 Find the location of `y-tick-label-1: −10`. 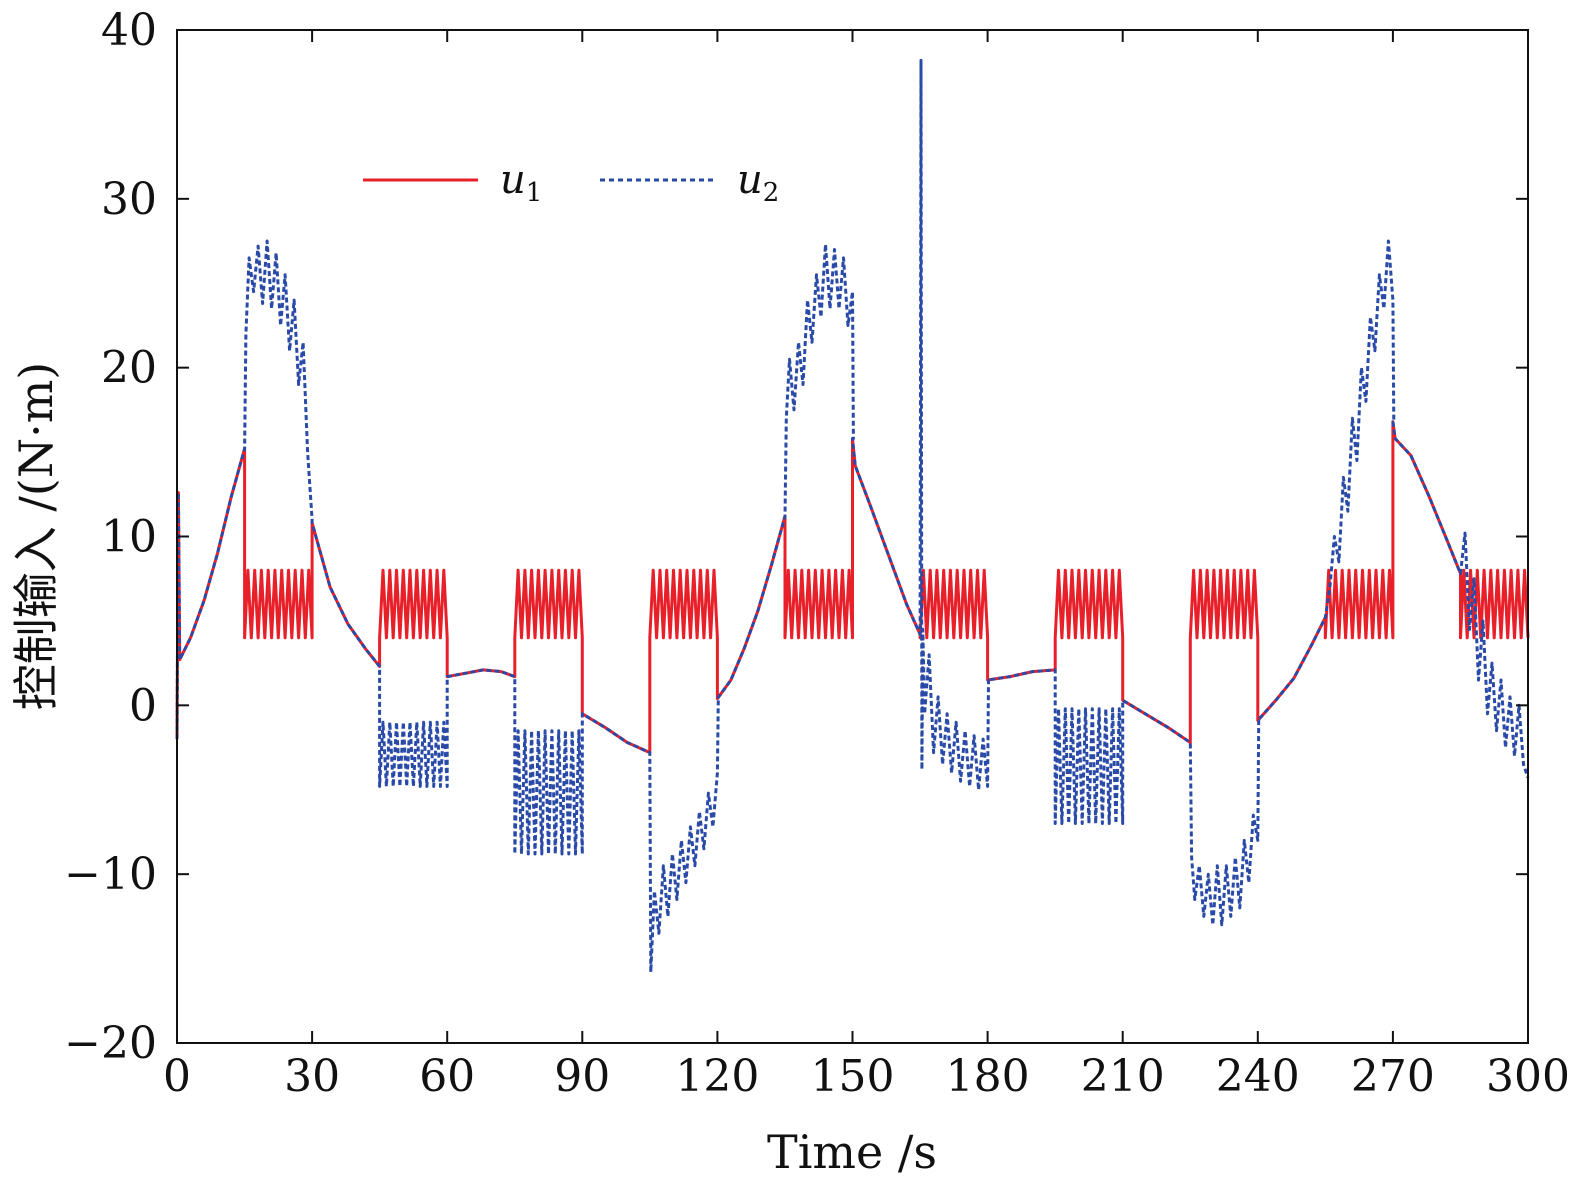

y-tick-label-1: −10 is located at coordinates (110, 874).